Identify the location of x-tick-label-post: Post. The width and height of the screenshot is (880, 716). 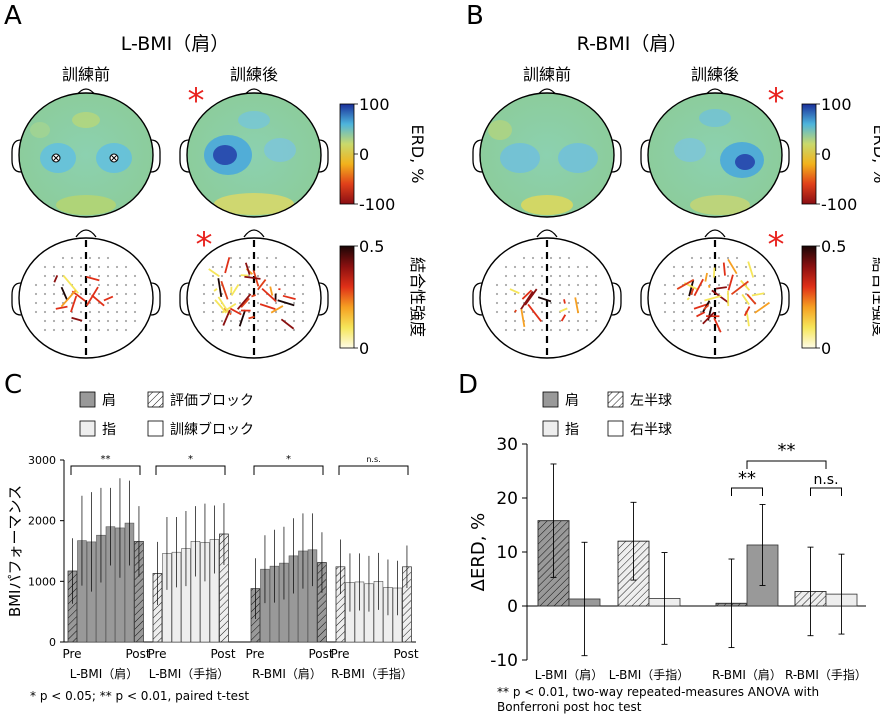
(405, 654).